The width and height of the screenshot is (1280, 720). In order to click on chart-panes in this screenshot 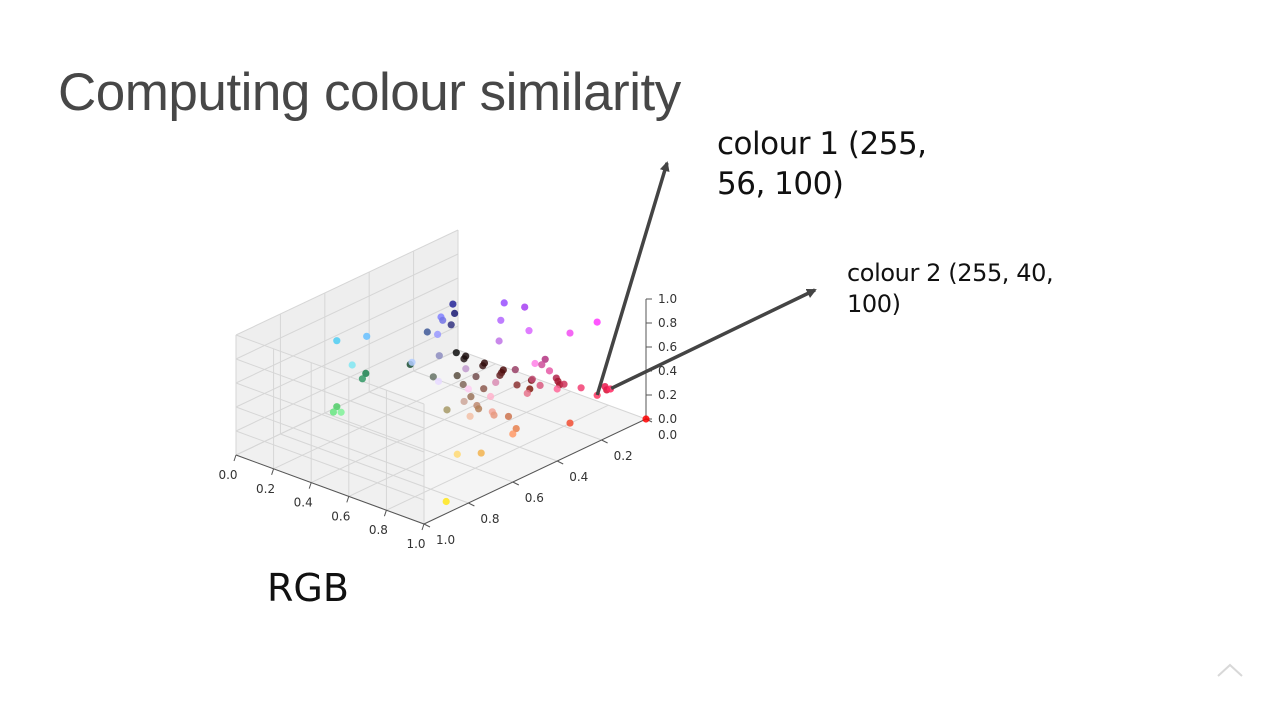, I will do `click(441, 377)`.